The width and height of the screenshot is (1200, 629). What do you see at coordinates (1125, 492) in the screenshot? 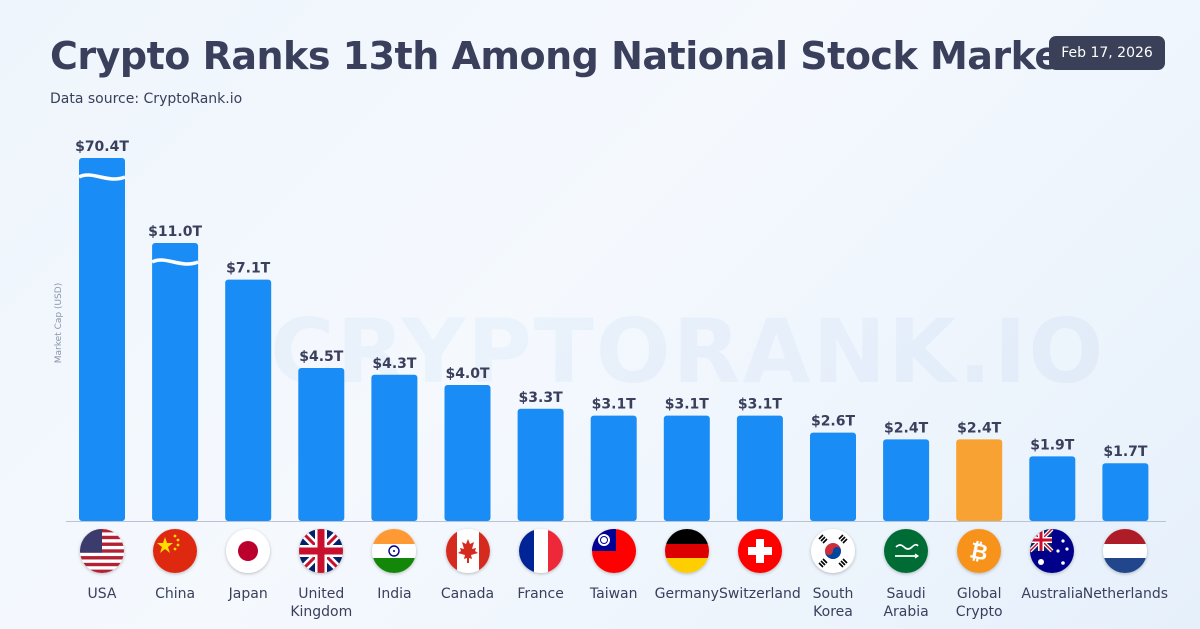
I see `bar-netherlands` at bounding box center [1125, 492].